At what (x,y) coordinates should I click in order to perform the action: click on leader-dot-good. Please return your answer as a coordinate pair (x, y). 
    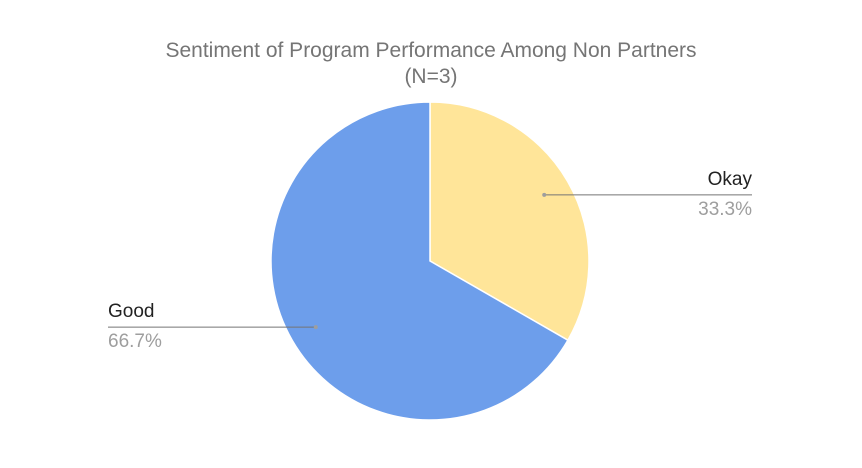
    Looking at the image, I should click on (315, 327).